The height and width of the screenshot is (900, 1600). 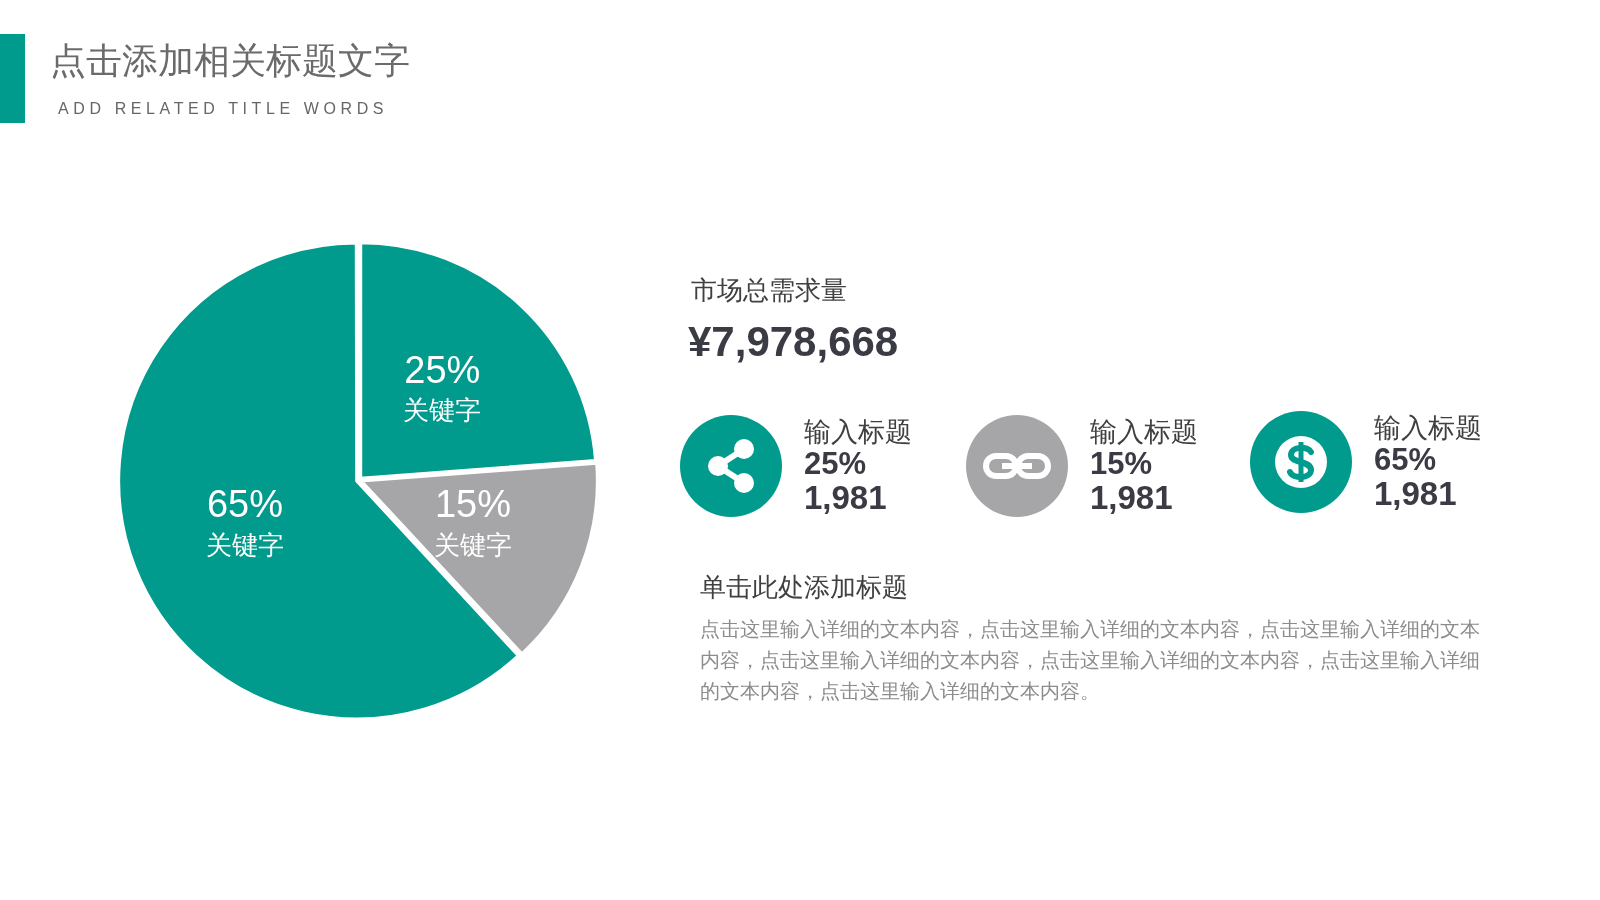 What do you see at coordinates (793, 342) in the screenshot?
I see `text: ¥7,978,668` at bounding box center [793, 342].